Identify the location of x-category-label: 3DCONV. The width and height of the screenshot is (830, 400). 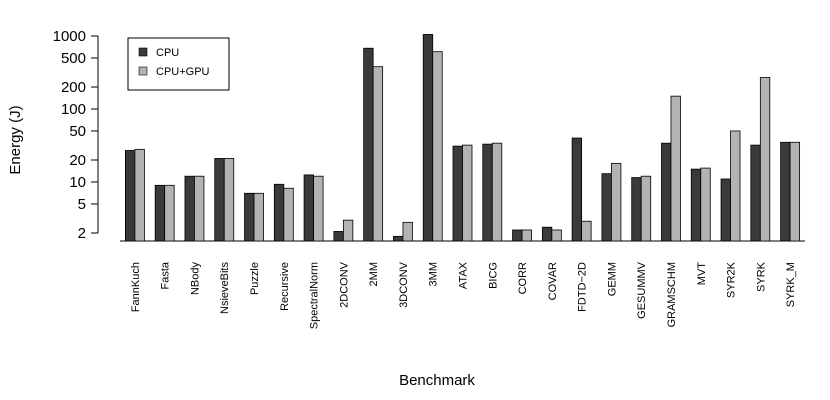
(404, 284).